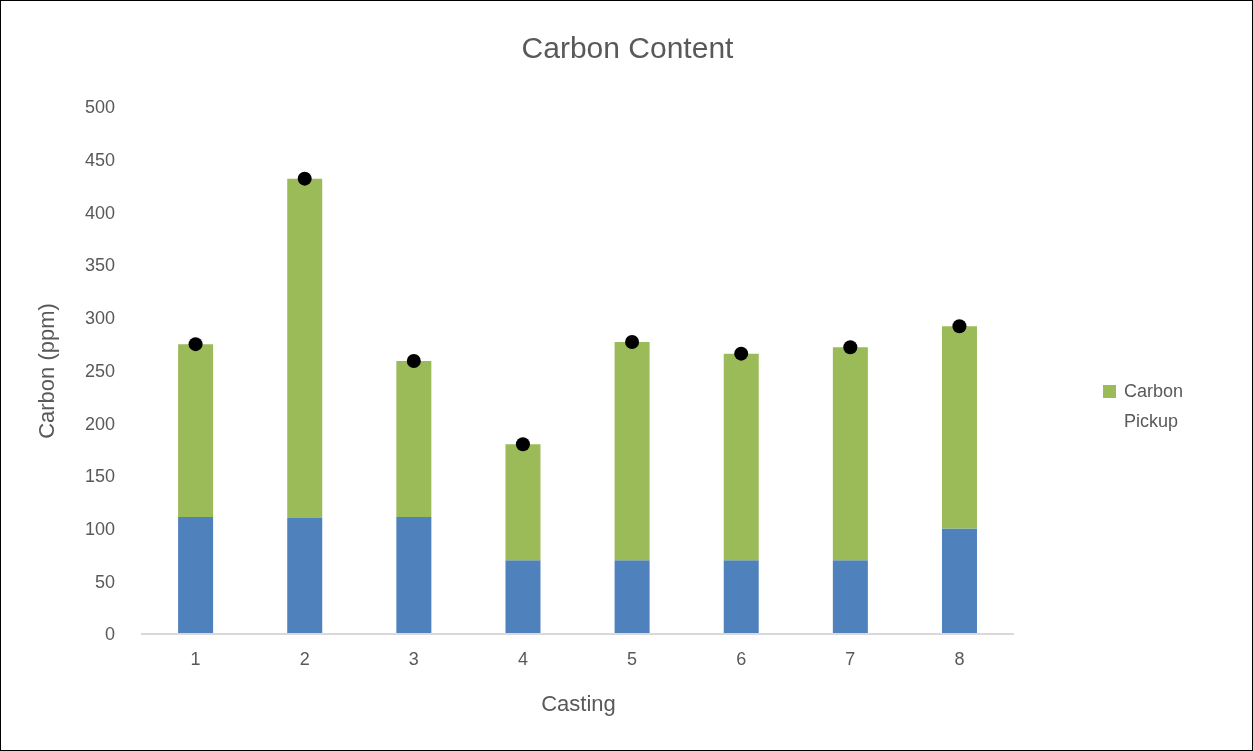 This screenshot has height=751, width=1253. Describe the element at coordinates (99, 212) in the screenshot. I see `y-tick-label: 400` at that location.